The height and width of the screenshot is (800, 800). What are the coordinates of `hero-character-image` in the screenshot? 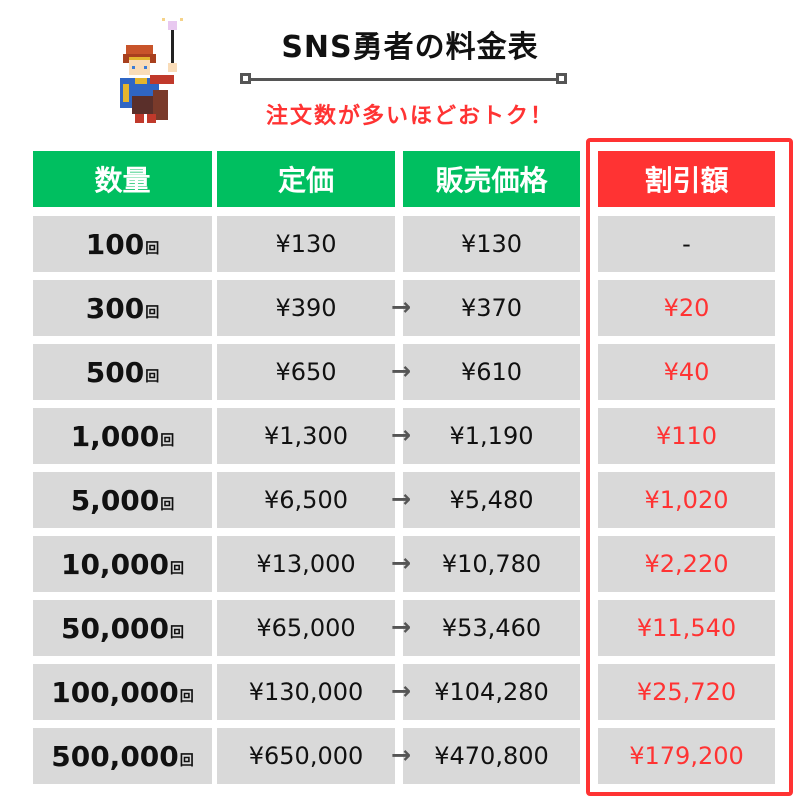 It's located at (151, 70).